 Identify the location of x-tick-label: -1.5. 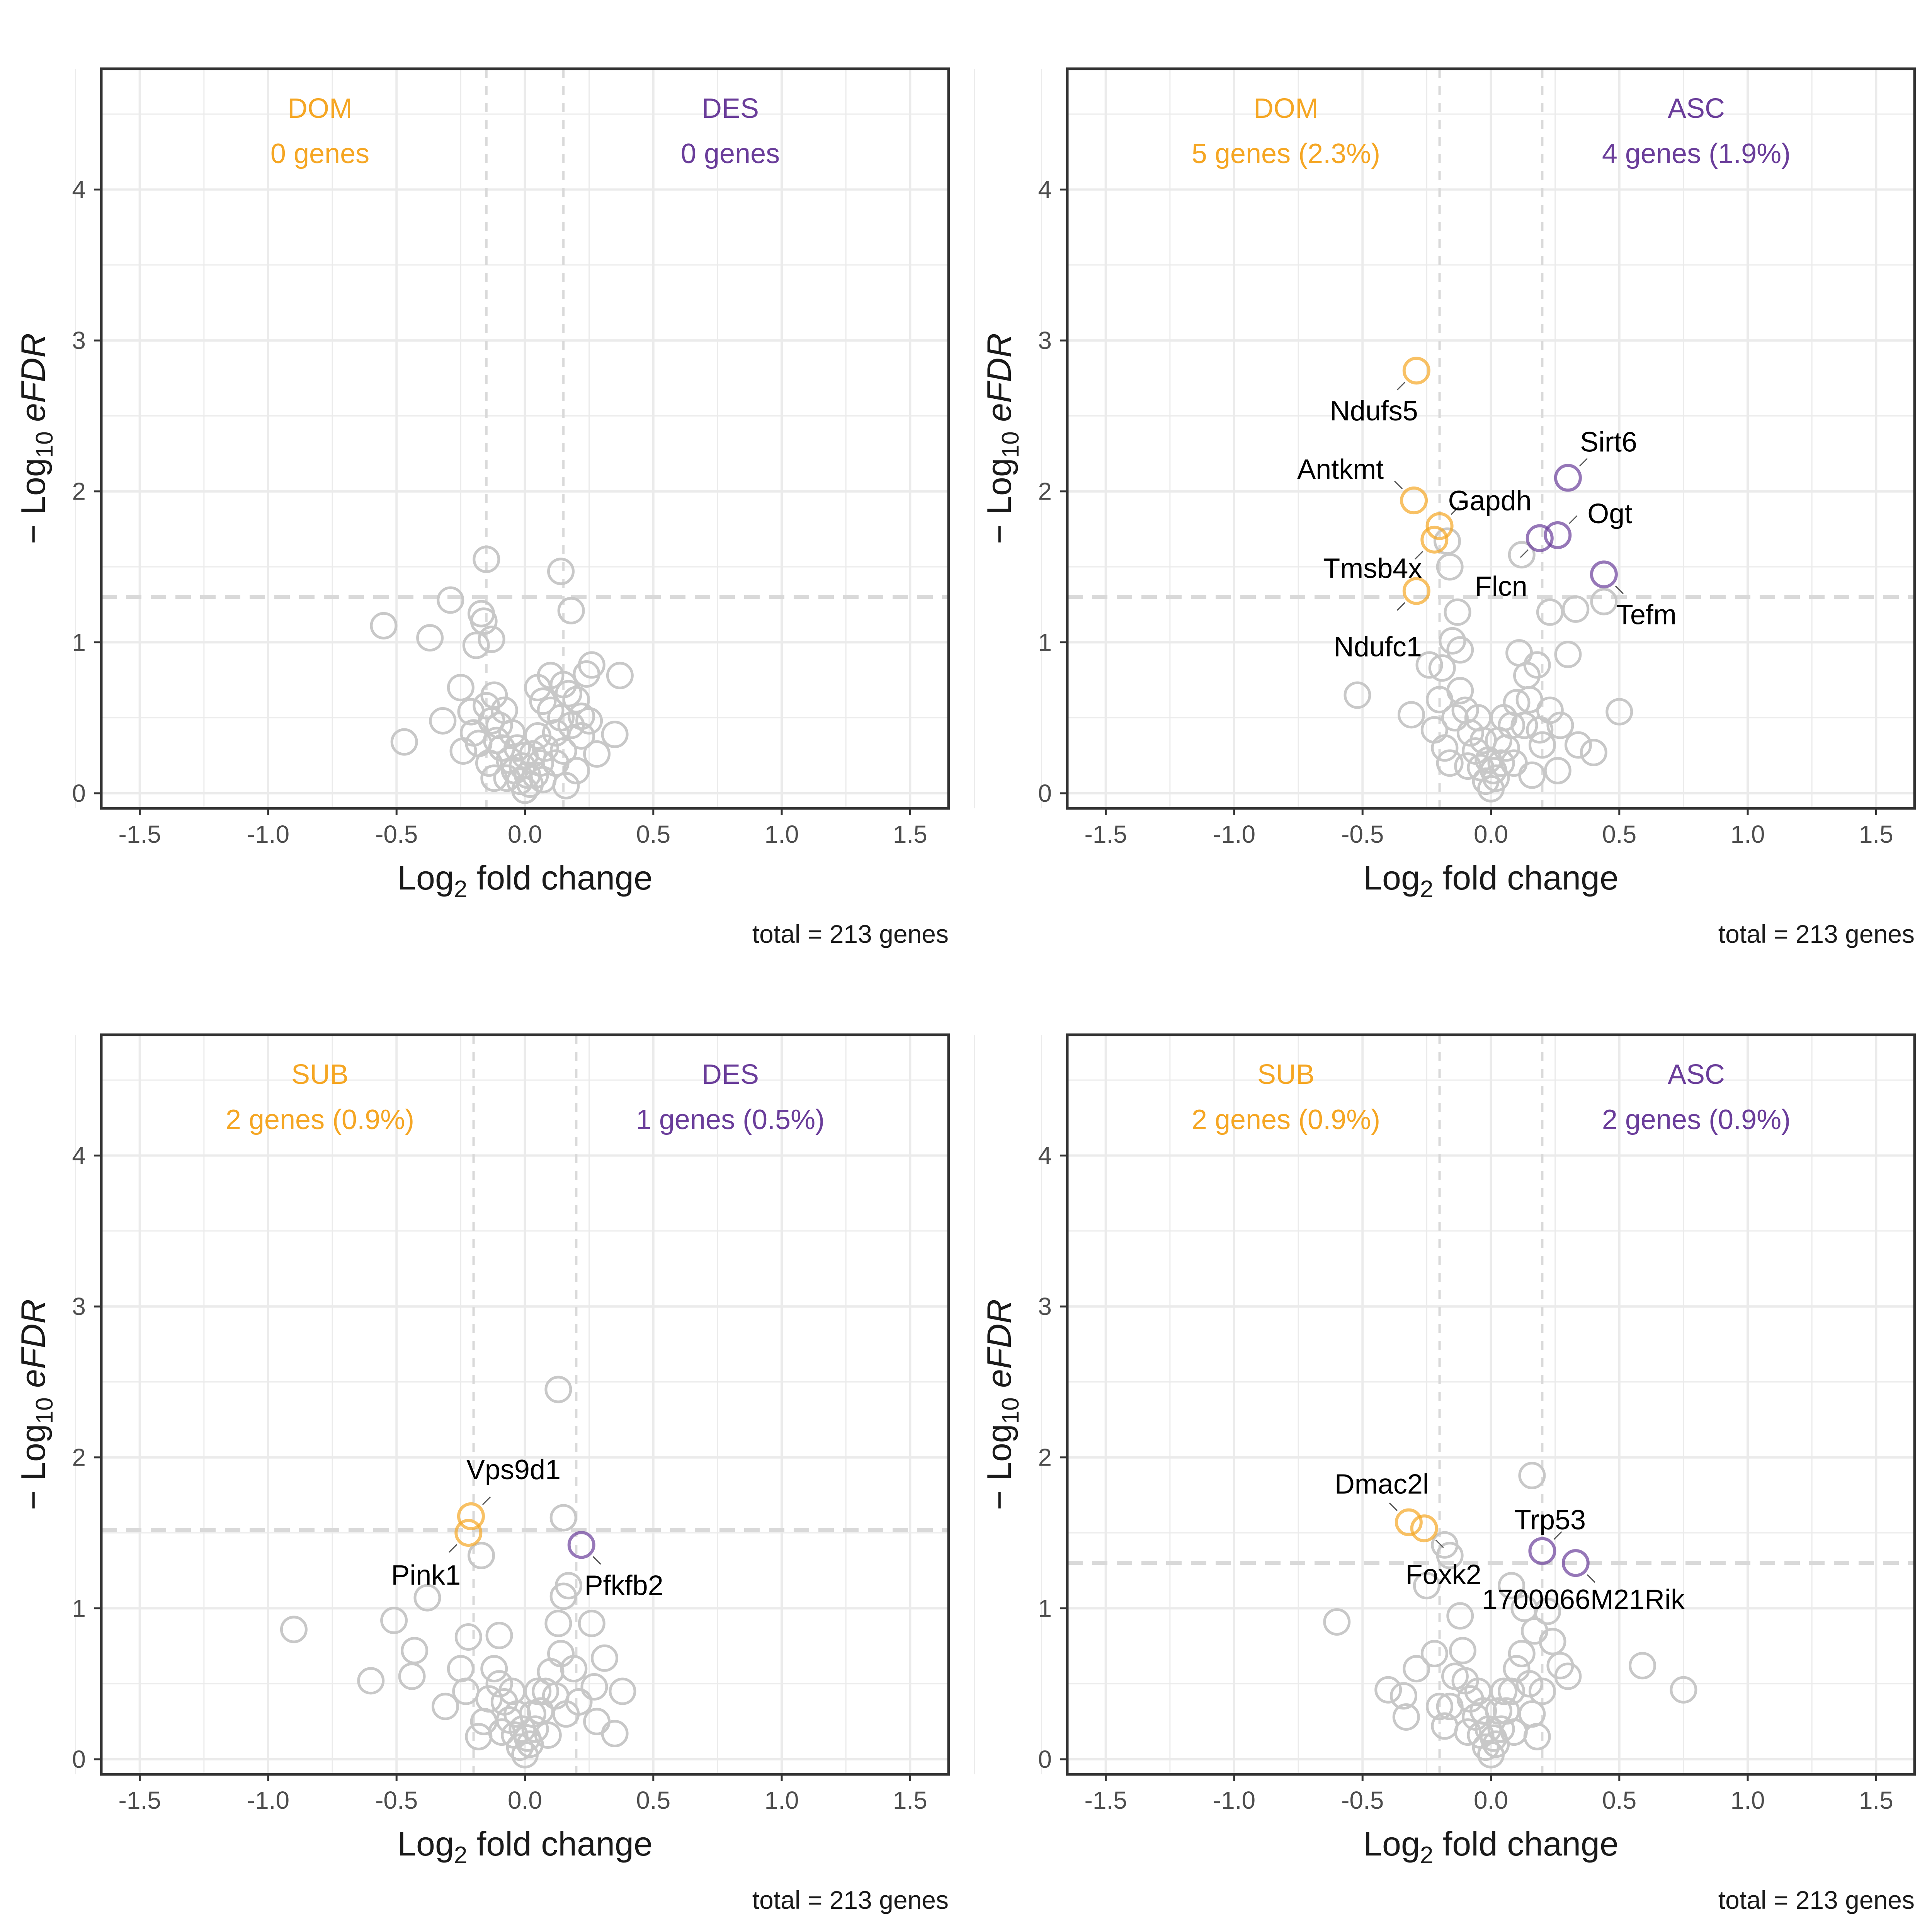
(1106, 1800).